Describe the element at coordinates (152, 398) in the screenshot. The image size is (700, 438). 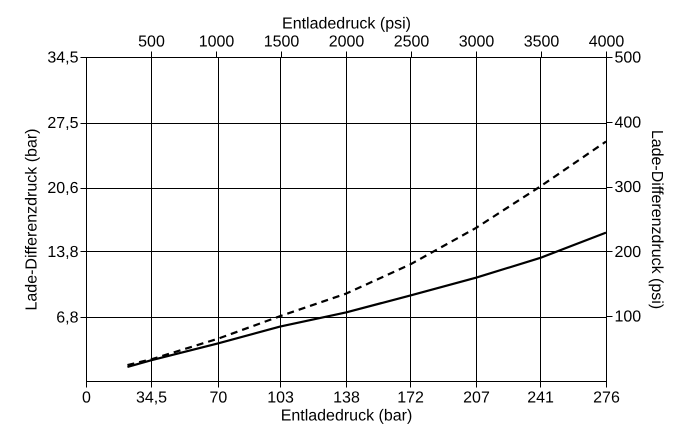
I see `x-tick-label: 34,5` at that location.